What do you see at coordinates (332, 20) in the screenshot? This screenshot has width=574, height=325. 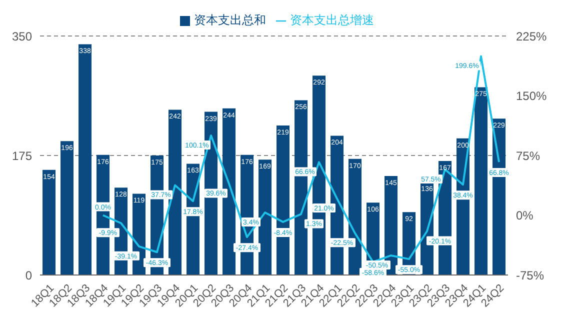 I see `legend-label: 资本支出总增速` at bounding box center [332, 20].